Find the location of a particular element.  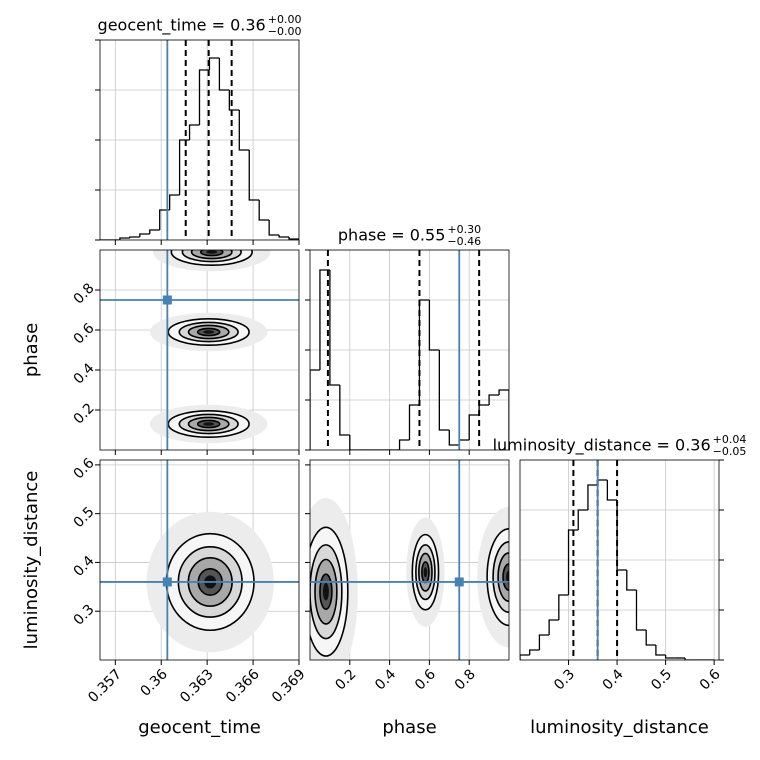

y-tick-label: 0.2 is located at coordinates (84, 413).